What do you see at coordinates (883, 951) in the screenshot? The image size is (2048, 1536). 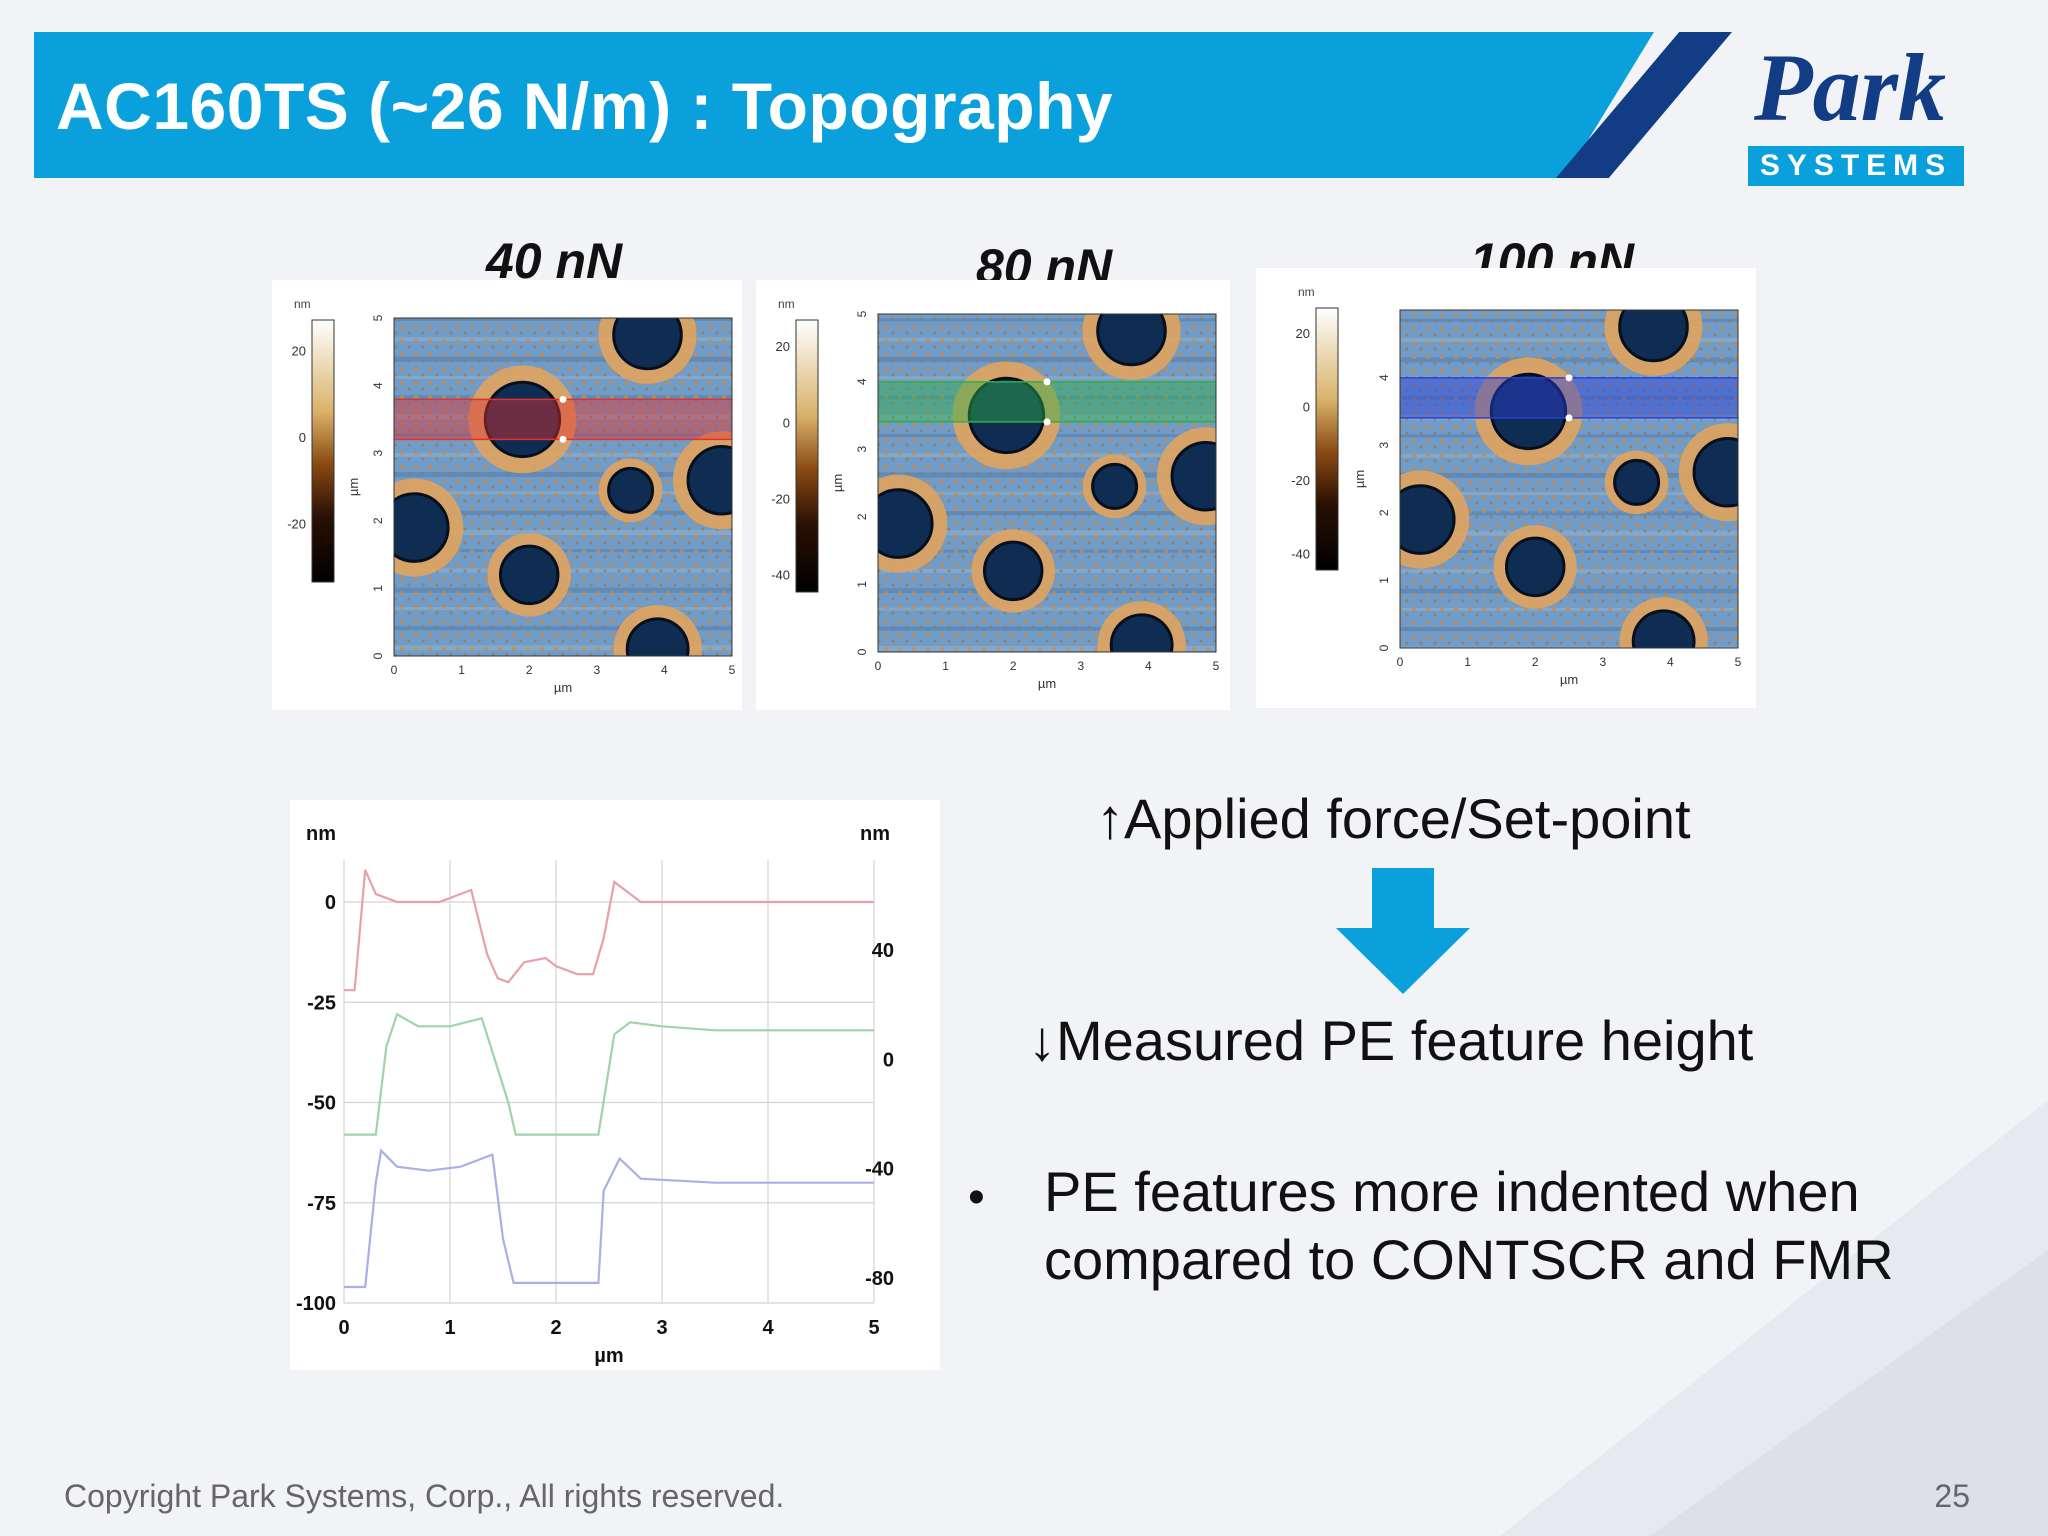 I see `right-tick-label: 40` at bounding box center [883, 951].